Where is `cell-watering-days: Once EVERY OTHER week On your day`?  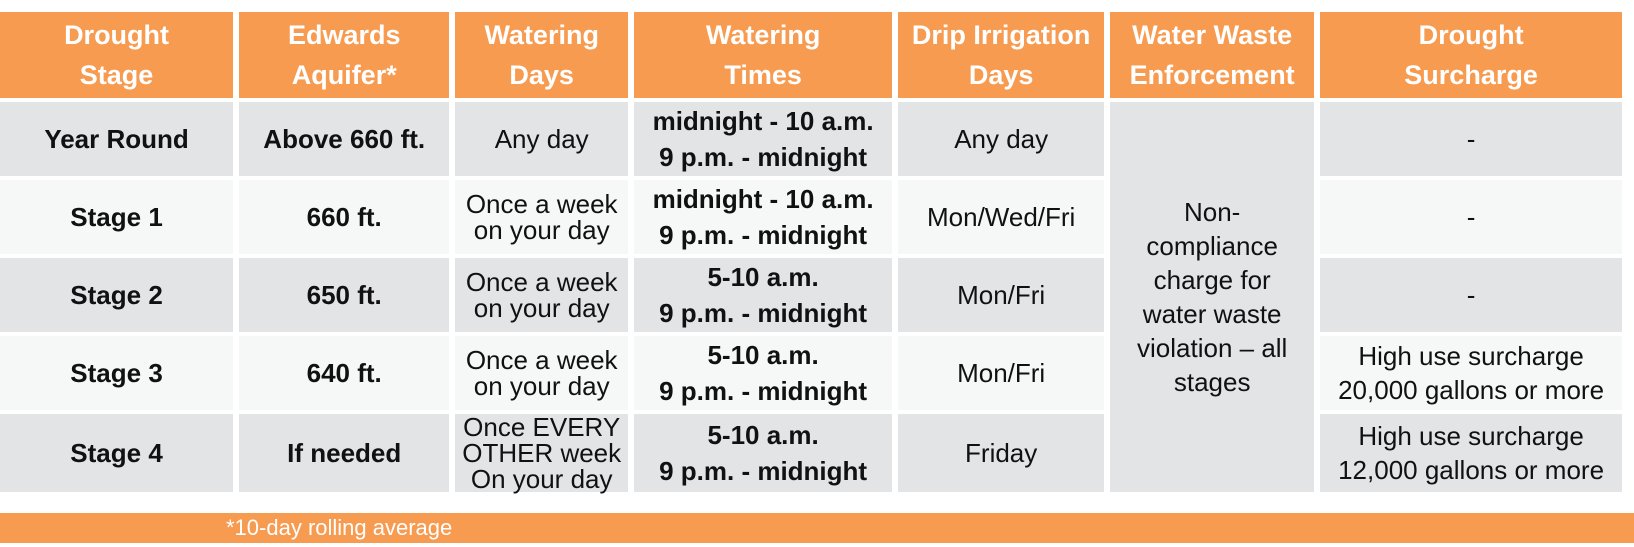
cell-watering-days: Once EVERY OTHER week On your day is located at coordinates (542, 453).